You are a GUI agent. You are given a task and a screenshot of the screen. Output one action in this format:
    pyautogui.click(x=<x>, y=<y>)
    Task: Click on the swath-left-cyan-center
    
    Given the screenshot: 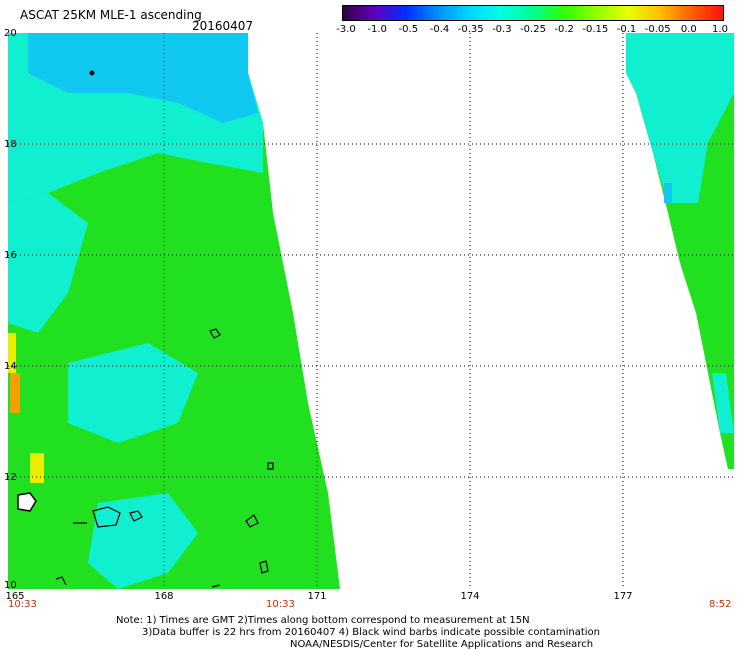 What is the action you would take?
    pyautogui.click(x=133, y=393)
    